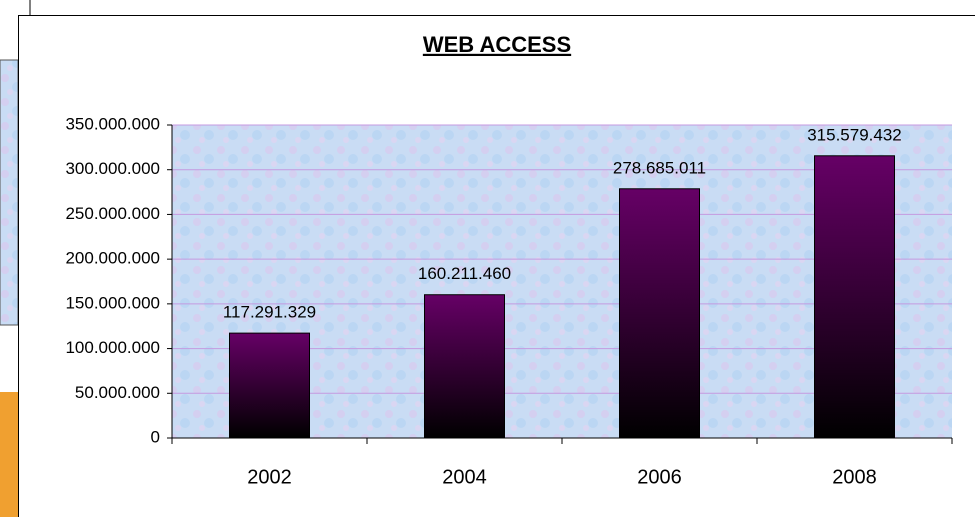 The image size is (975, 517). What do you see at coordinates (112, 302) in the screenshot?
I see `y-tick-label: 150.000.000` at bounding box center [112, 302].